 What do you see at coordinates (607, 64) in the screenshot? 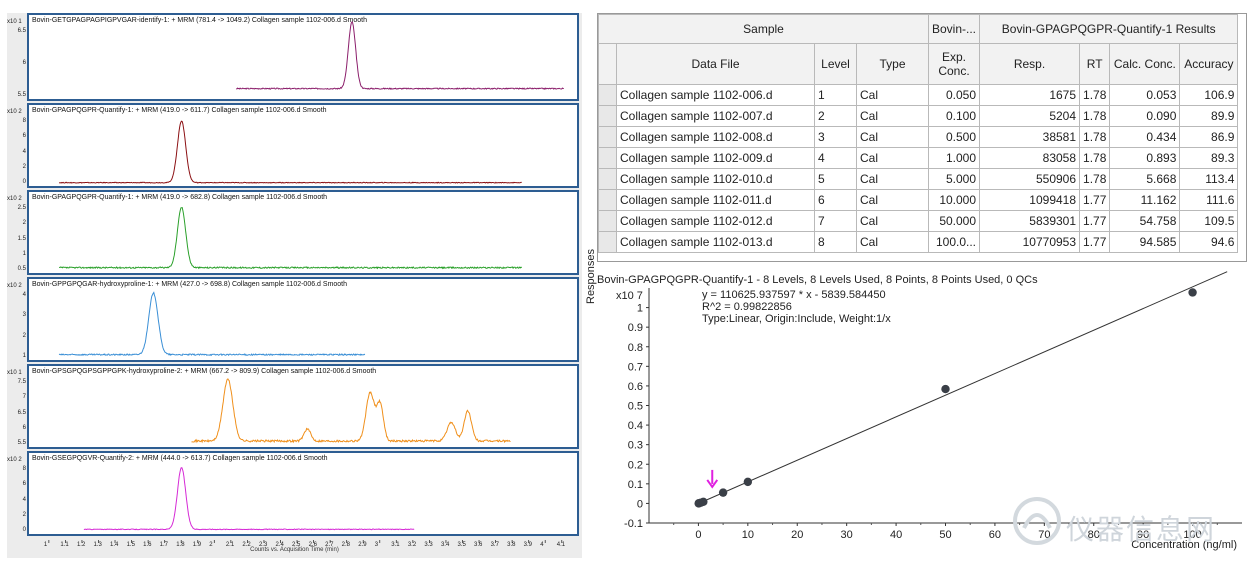
I see `row-selector-header` at bounding box center [607, 64].